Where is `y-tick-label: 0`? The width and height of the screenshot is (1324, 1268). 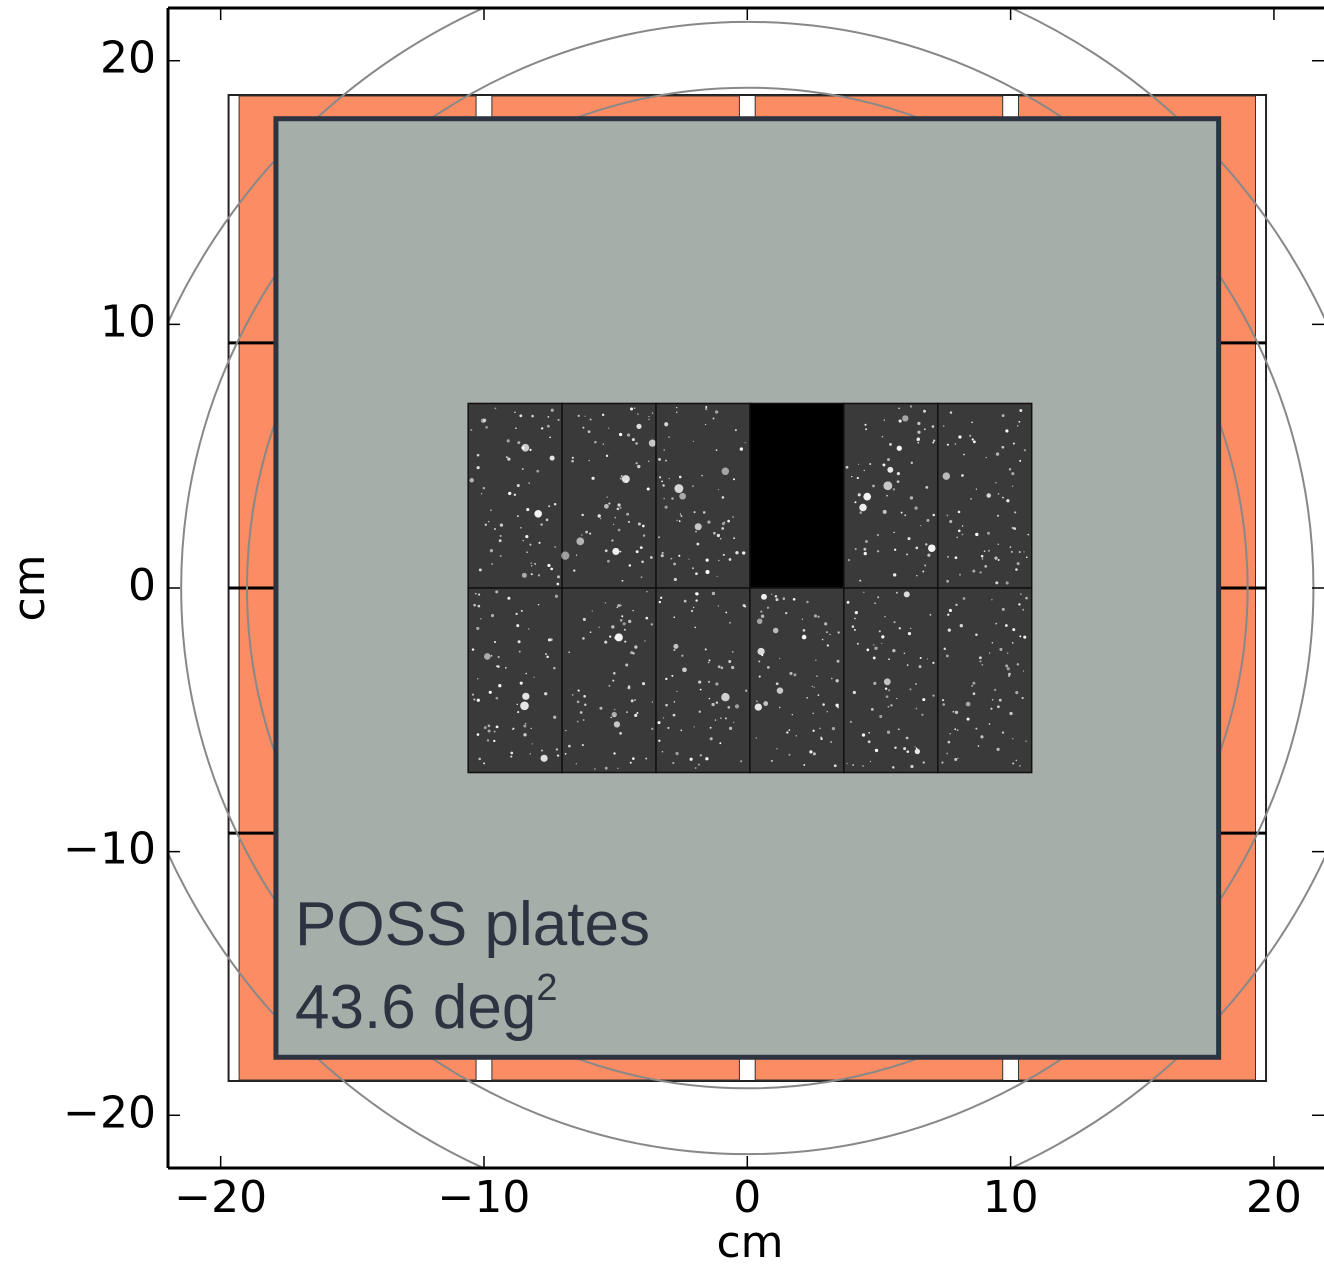
y-tick-label: 0 is located at coordinates (142, 585).